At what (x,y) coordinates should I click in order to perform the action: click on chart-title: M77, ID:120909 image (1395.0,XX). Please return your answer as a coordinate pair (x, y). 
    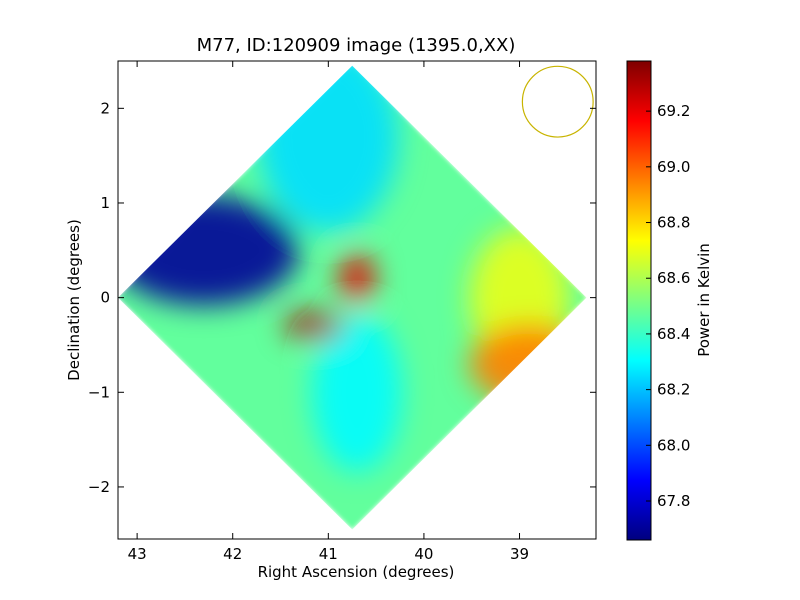
    Looking at the image, I should click on (356, 45).